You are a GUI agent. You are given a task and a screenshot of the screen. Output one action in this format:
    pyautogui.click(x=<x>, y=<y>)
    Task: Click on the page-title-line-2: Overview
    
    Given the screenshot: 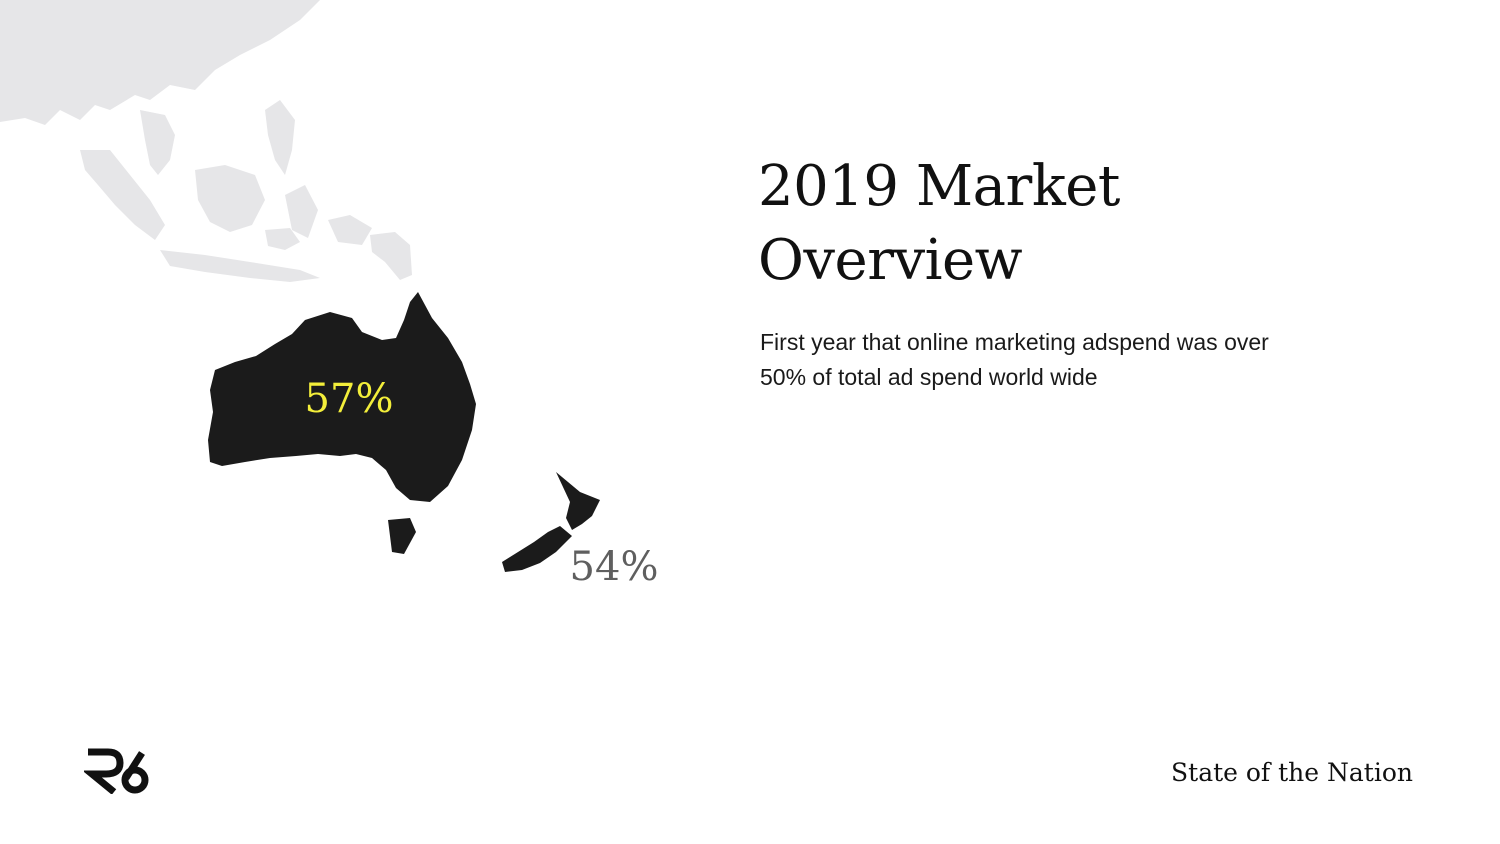 What is the action you would take?
    pyautogui.click(x=890, y=260)
    